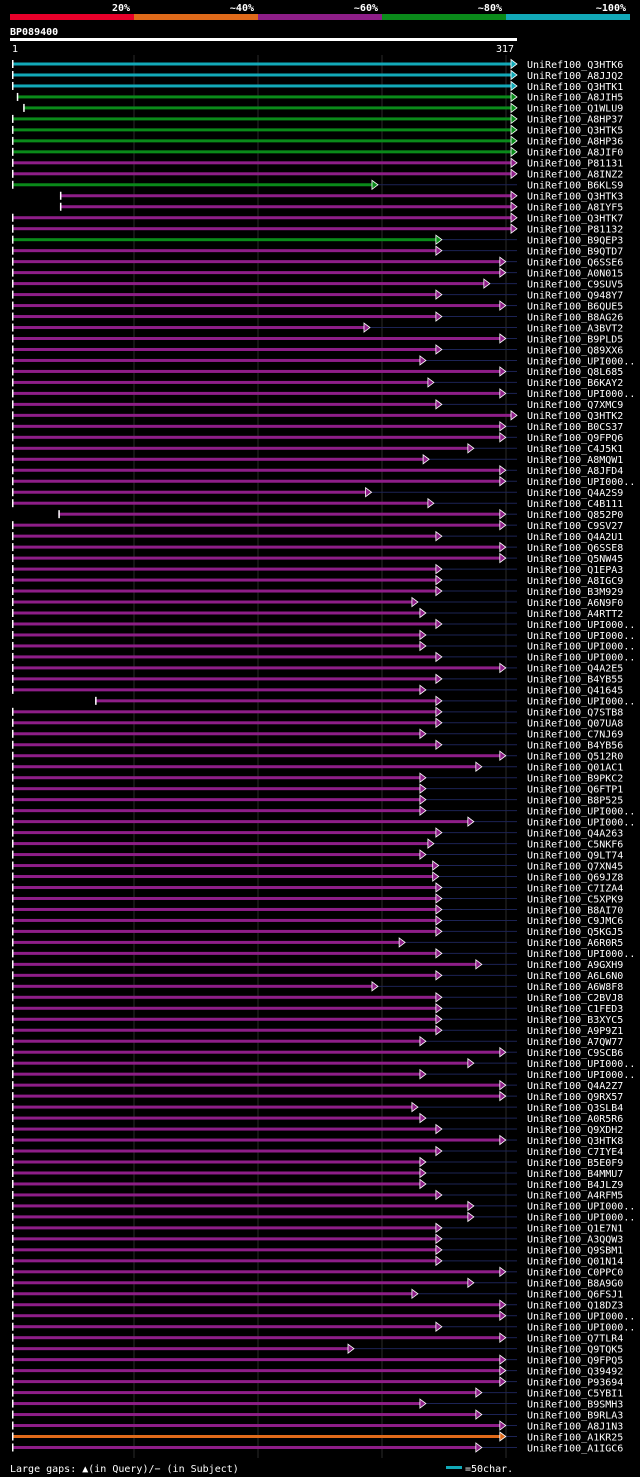 This screenshot has width=640, height=1477. I want to click on hit-label: UniRef100_Q3SLB4, so click(575, 1108).